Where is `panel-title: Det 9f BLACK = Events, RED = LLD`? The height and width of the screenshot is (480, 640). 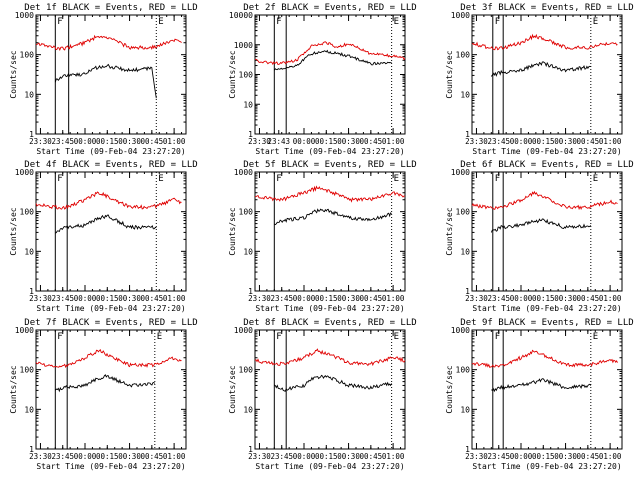
panel-title: Det 9f BLACK = Events, RED = LLD is located at coordinates (546, 323).